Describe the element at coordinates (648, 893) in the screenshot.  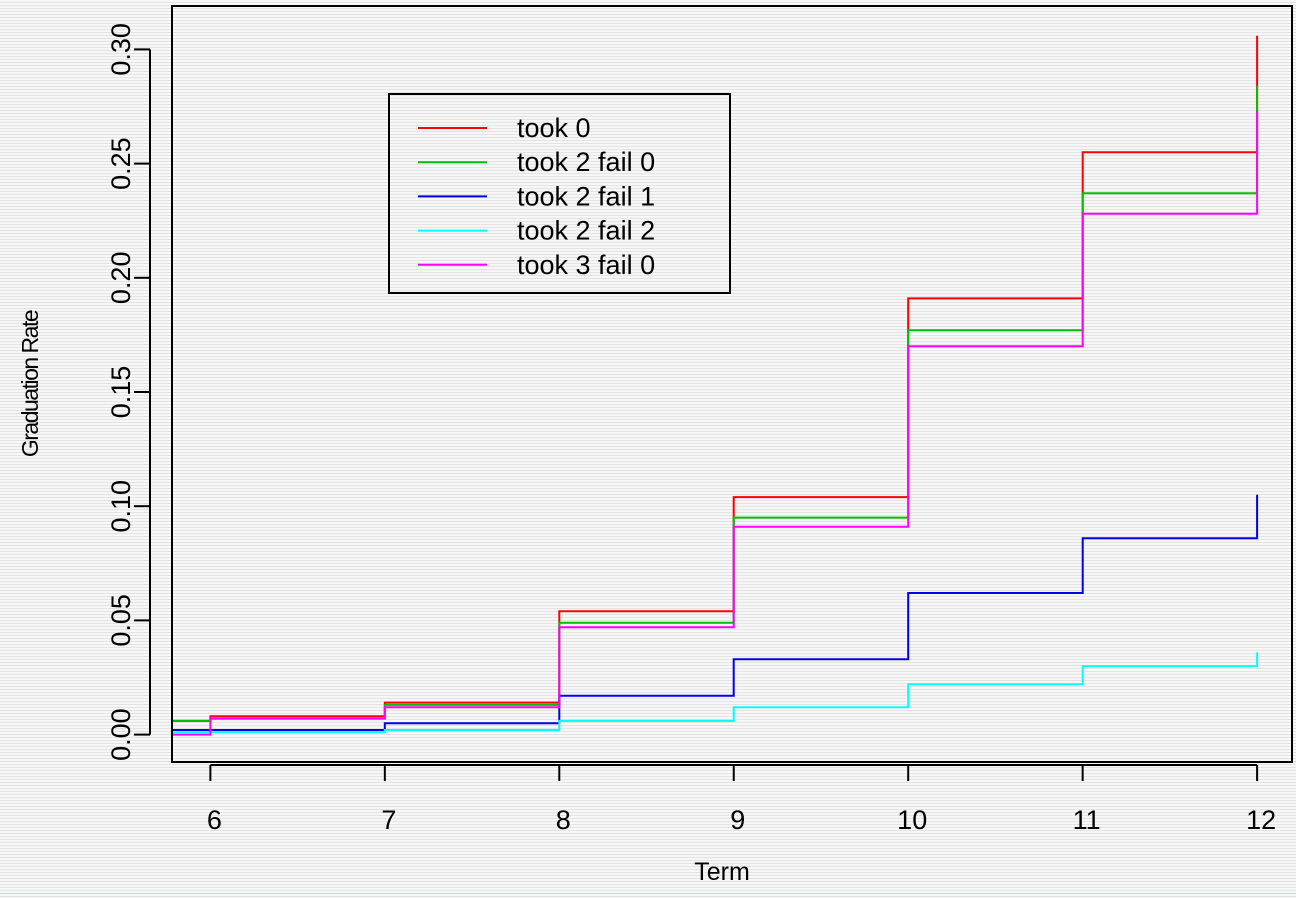
I see `bottom-divider` at that location.